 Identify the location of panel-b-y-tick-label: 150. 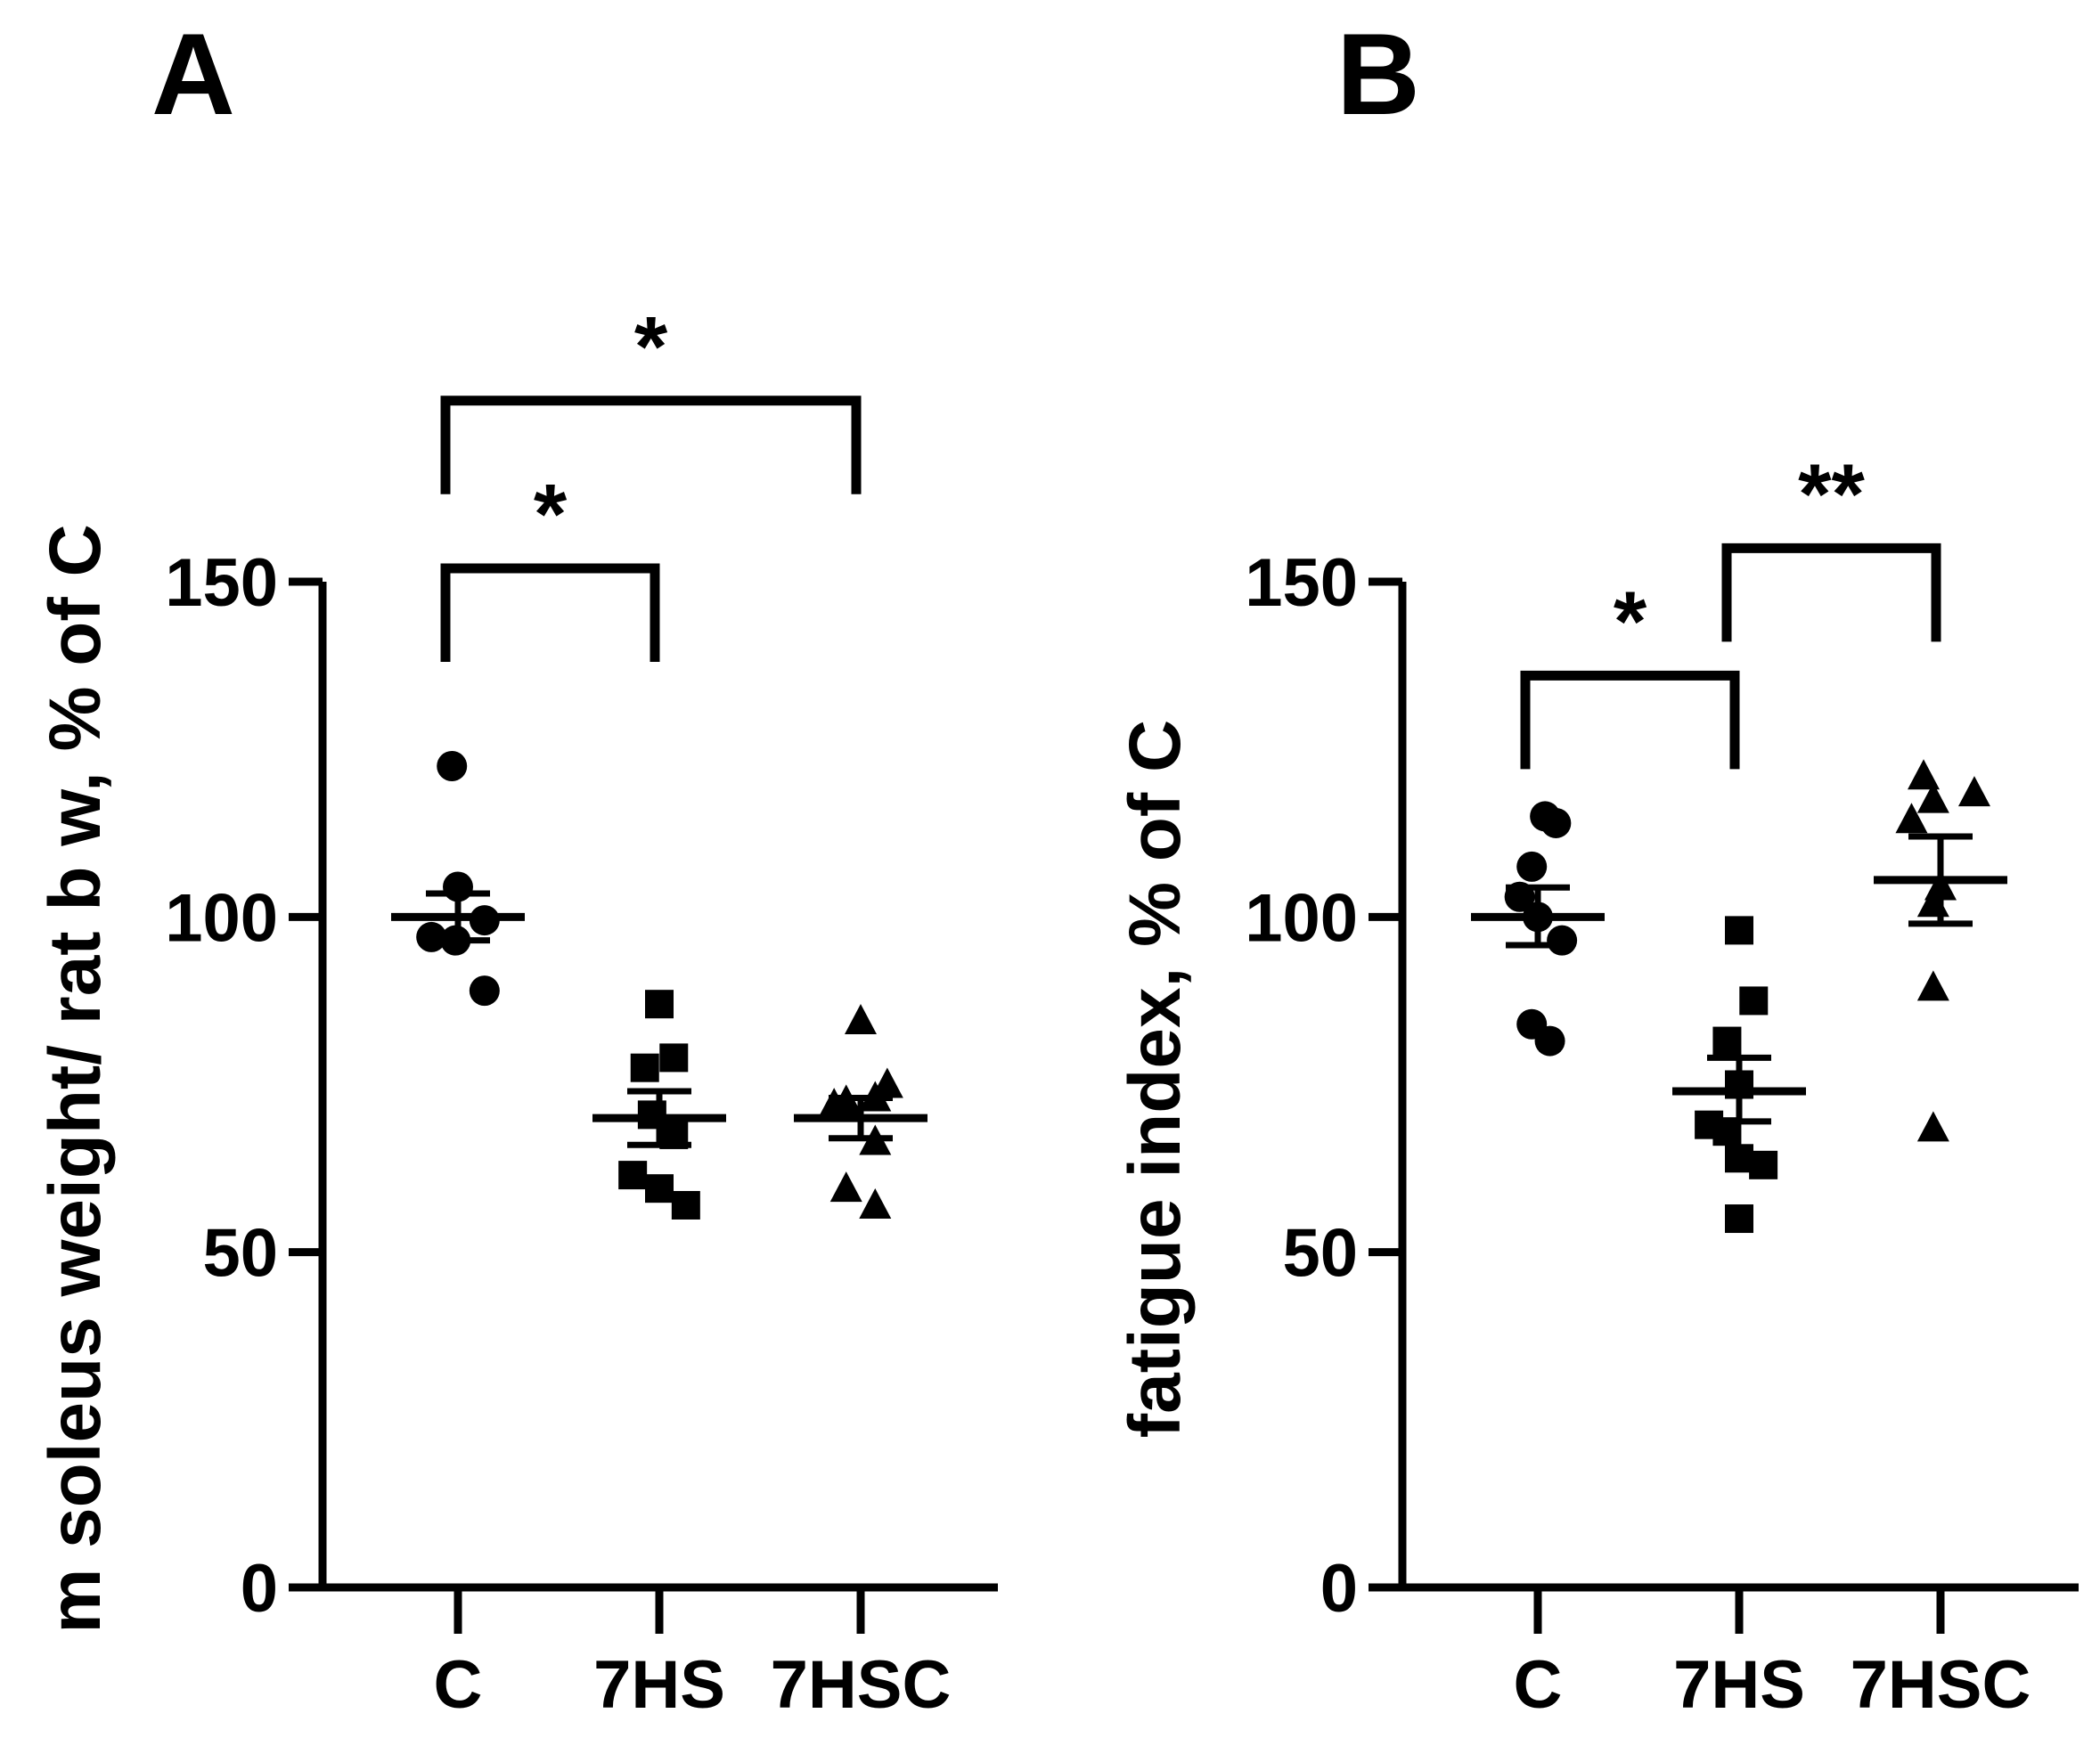
(1302, 583).